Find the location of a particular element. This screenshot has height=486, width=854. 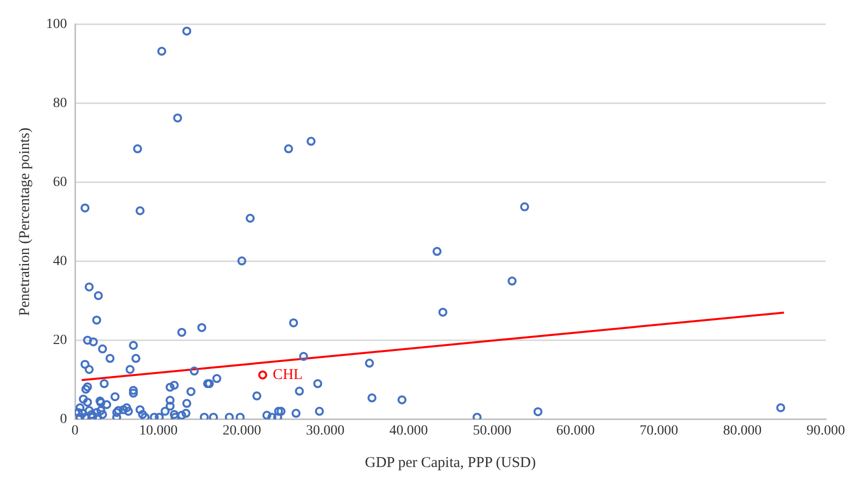

y-tick-label: 40 is located at coordinates (60, 261).